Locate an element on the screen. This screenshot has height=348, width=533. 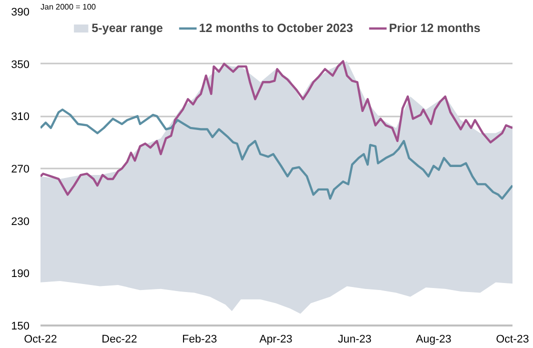
y-tick-label: 310 is located at coordinates (20, 117).